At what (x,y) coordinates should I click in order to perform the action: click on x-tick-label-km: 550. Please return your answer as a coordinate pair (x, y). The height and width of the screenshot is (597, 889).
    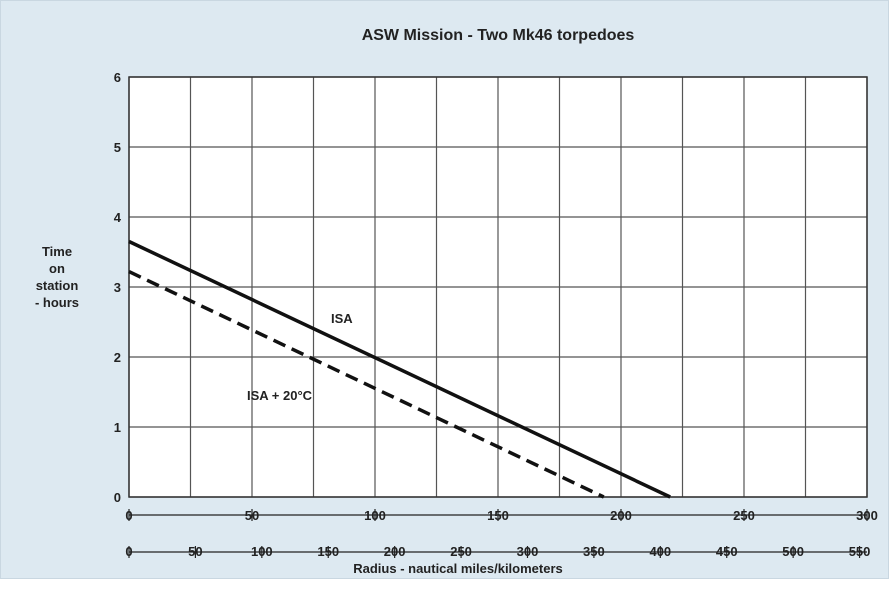
    Looking at the image, I should click on (860, 551).